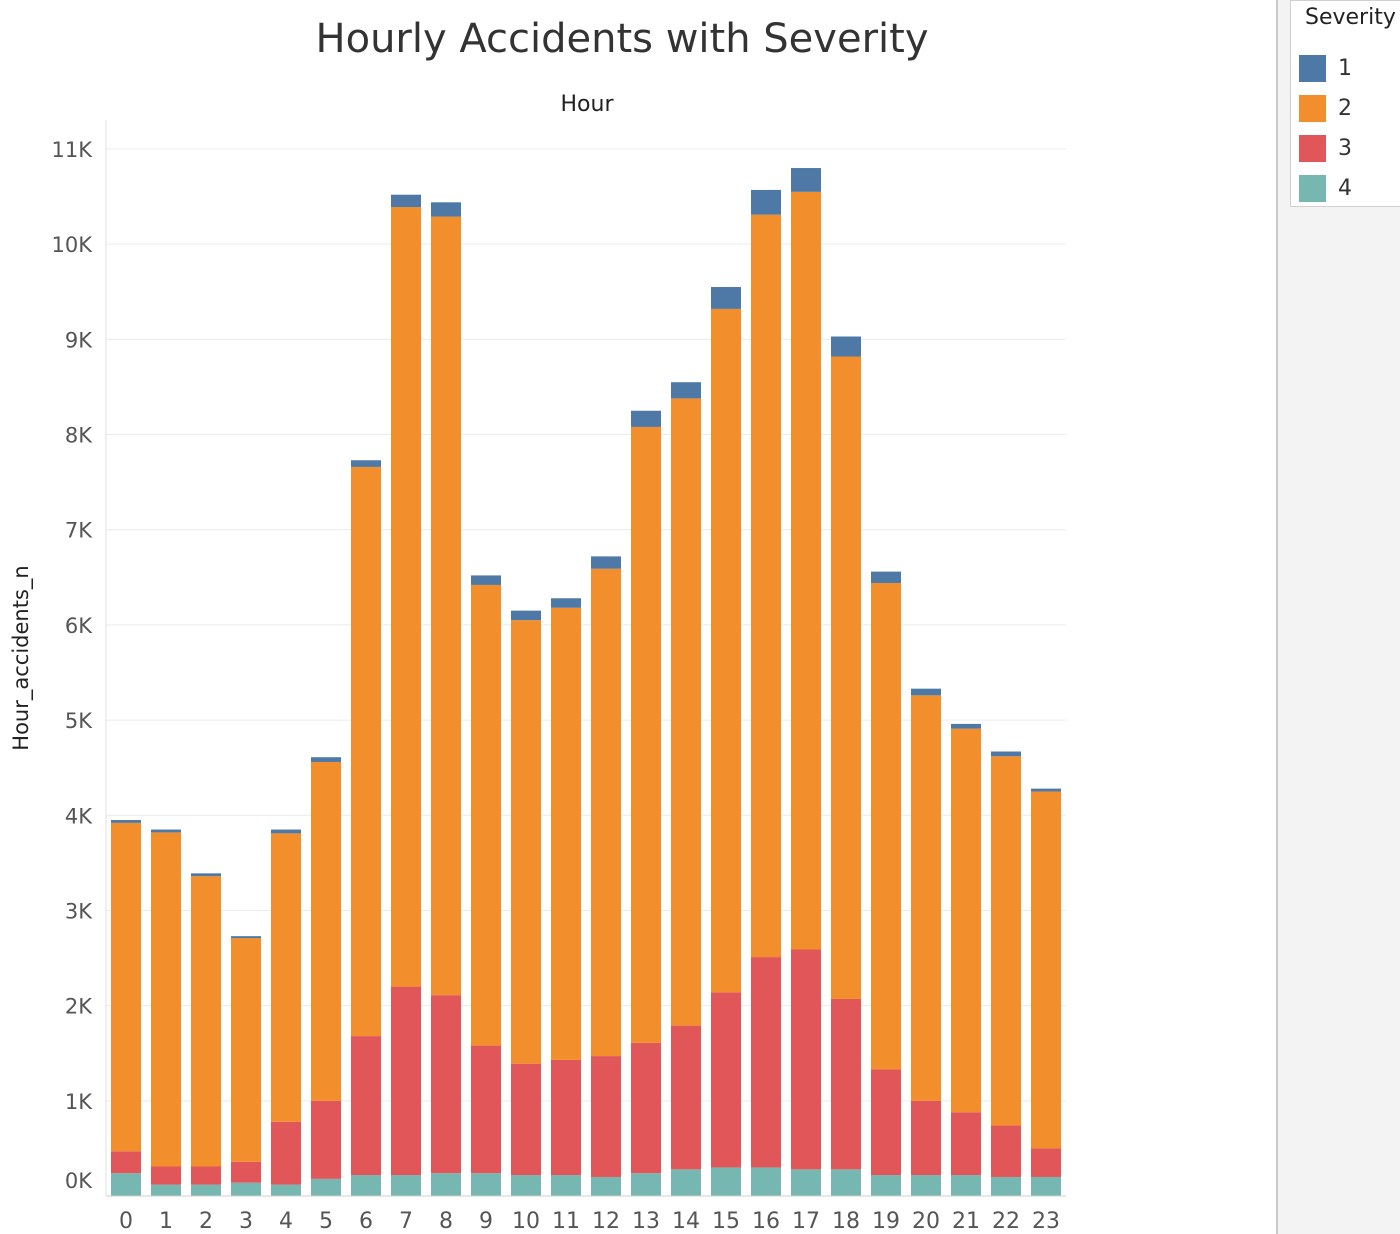 Image resolution: width=1400 pixels, height=1234 pixels. I want to click on x-tick-label: 18, so click(846, 1221).